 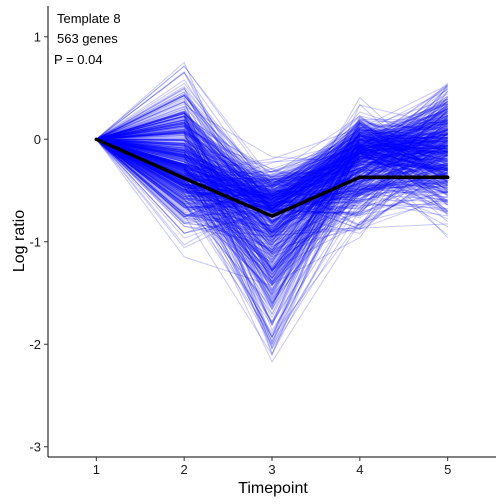 What do you see at coordinates (359, 469) in the screenshot?
I see `x-tick-label: 4` at bounding box center [359, 469].